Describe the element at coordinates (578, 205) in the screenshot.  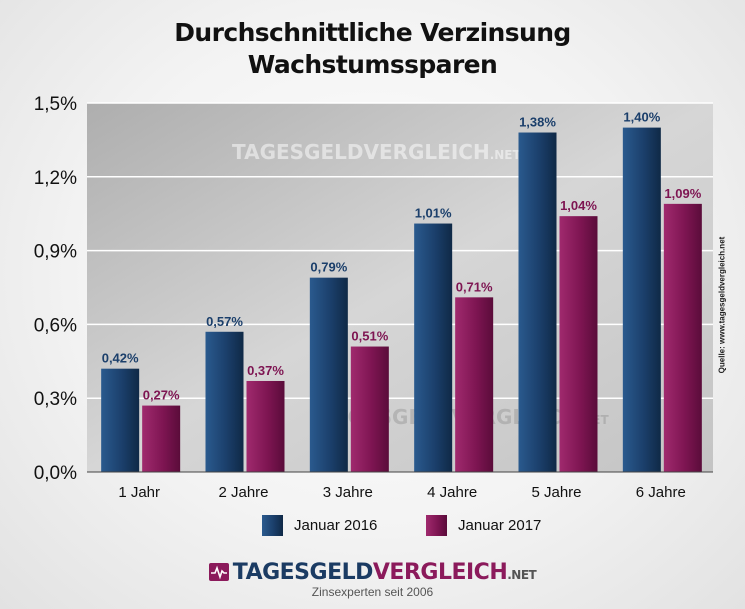
I see `data-label-series2: 1,04%` at that location.